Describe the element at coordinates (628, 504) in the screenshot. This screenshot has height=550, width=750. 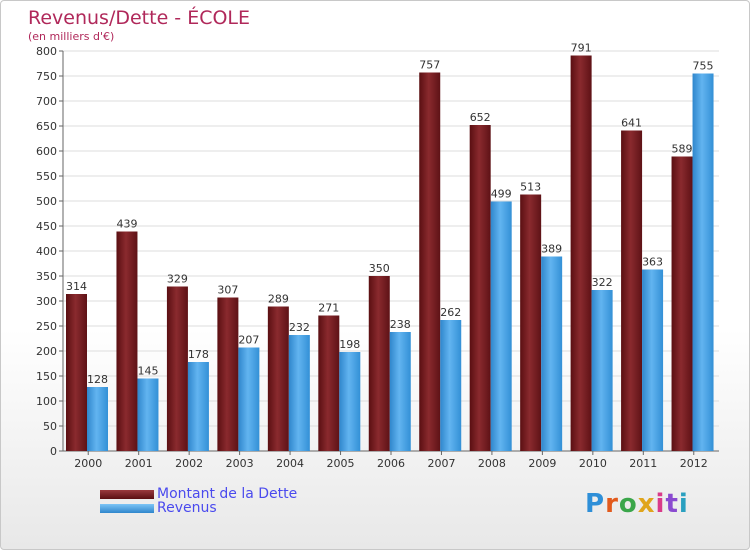
I see `logo-letter: o` at that location.